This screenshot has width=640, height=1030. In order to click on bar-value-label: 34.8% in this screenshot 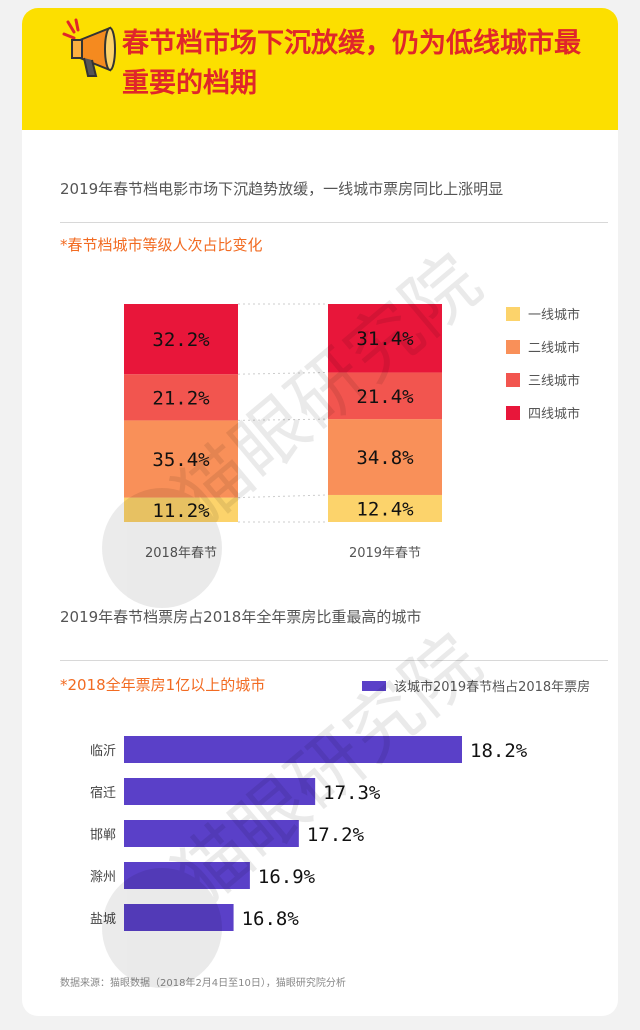, I will do `click(385, 458)`.